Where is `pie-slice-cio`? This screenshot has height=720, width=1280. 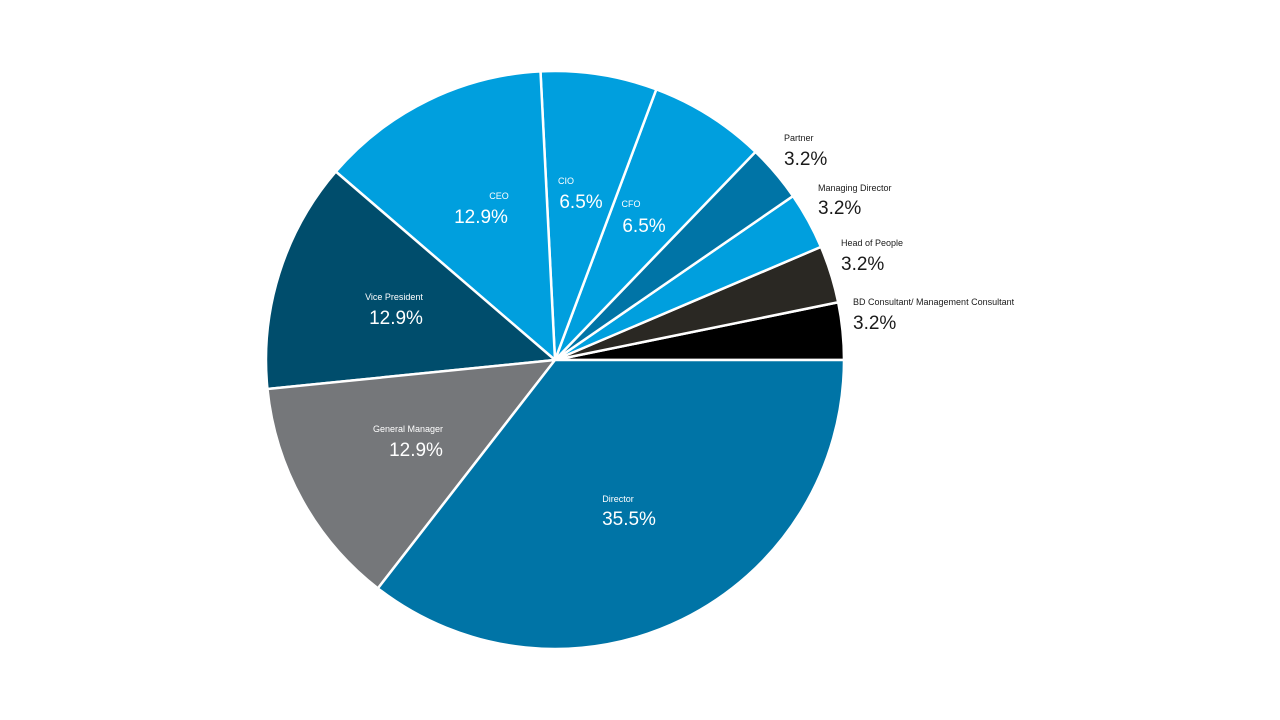
pie-slice-cio is located at coordinates (598, 215).